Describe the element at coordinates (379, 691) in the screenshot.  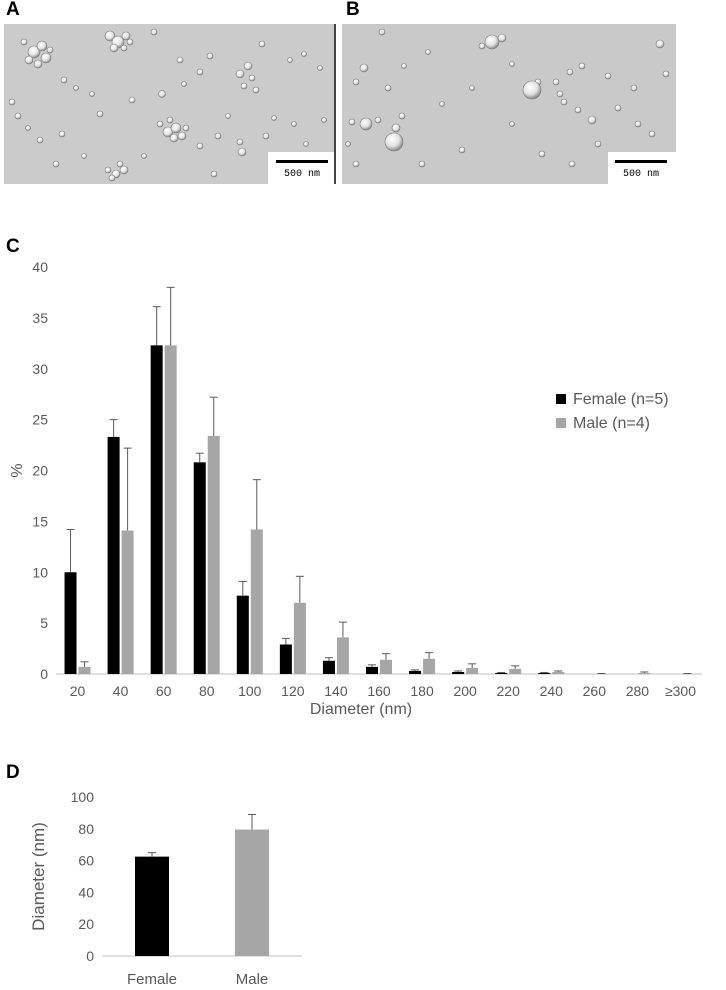
I see `x-tick-label: 160` at that location.